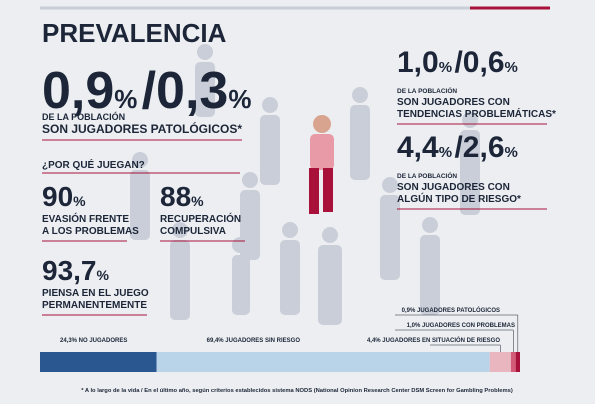 Image resolution: width=595 pixels, height=404 pixels. I want to click on big-figure: 1,0%/0,6%, so click(457, 62).